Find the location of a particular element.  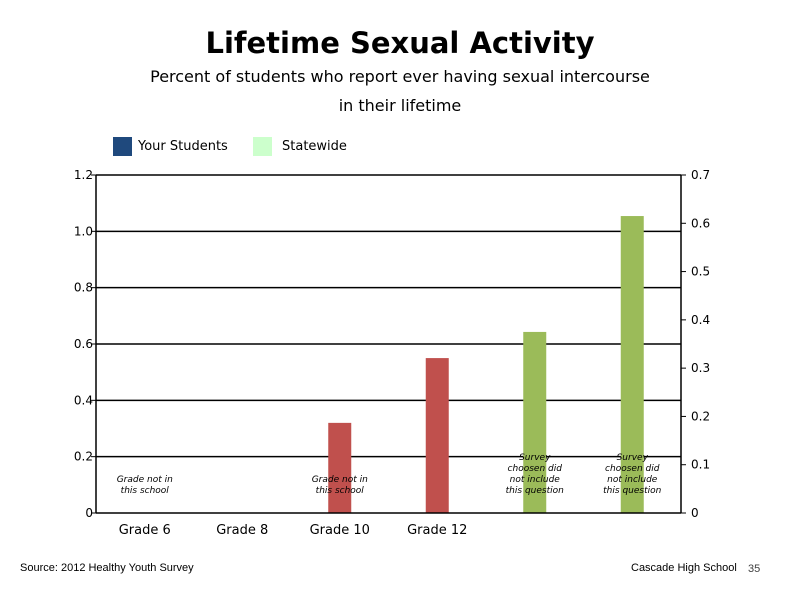

legend-swatch-your-students is located at coordinates (122, 146).